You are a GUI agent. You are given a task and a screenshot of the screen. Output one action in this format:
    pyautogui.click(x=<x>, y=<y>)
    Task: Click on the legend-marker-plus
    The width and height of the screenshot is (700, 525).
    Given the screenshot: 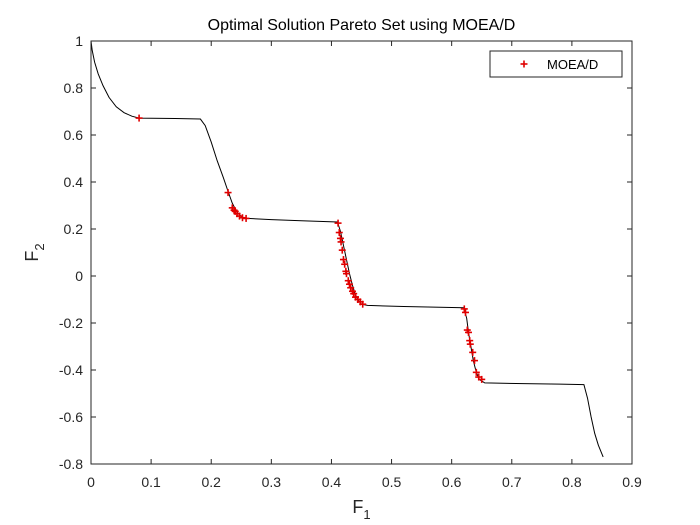 What is the action you would take?
    pyautogui.click(x=524, y=64)
    